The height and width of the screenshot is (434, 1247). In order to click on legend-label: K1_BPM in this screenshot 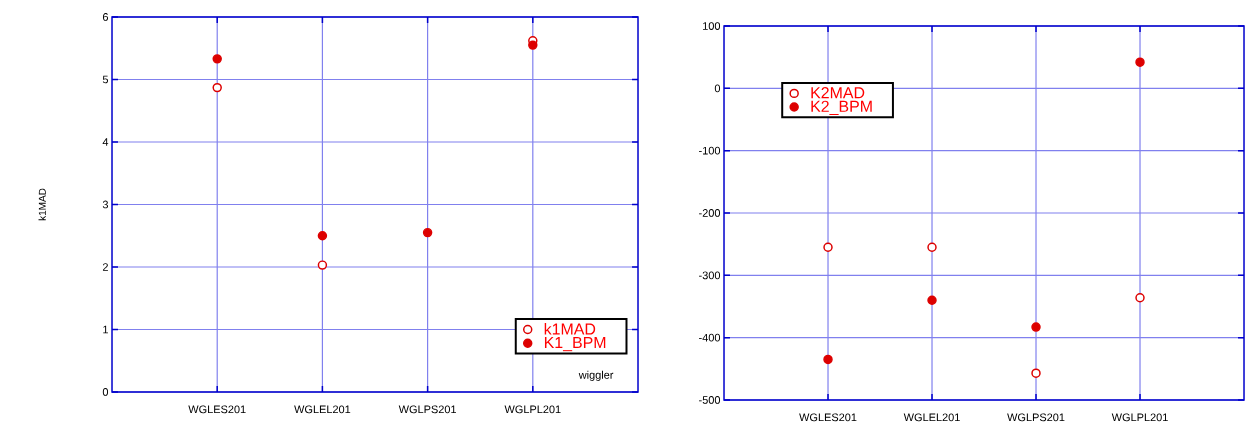, I will do `click(575, 344)`.